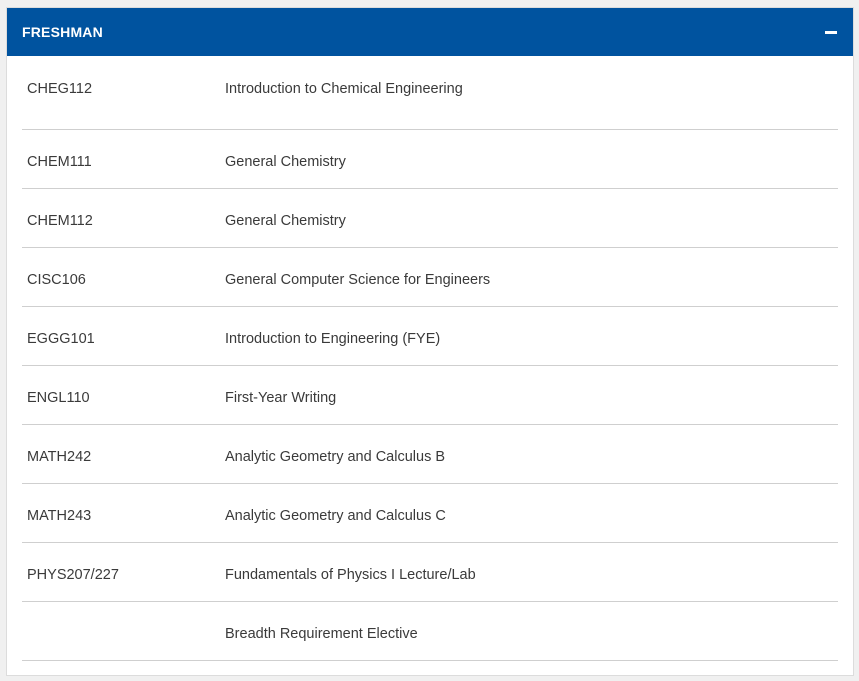 The width and height of the screenshot is (859, 681). What do you see at coordinates (430, 32) in the screenshot?
I see `accordion-header: FRESHMAN` at bounding box center [430, 32].